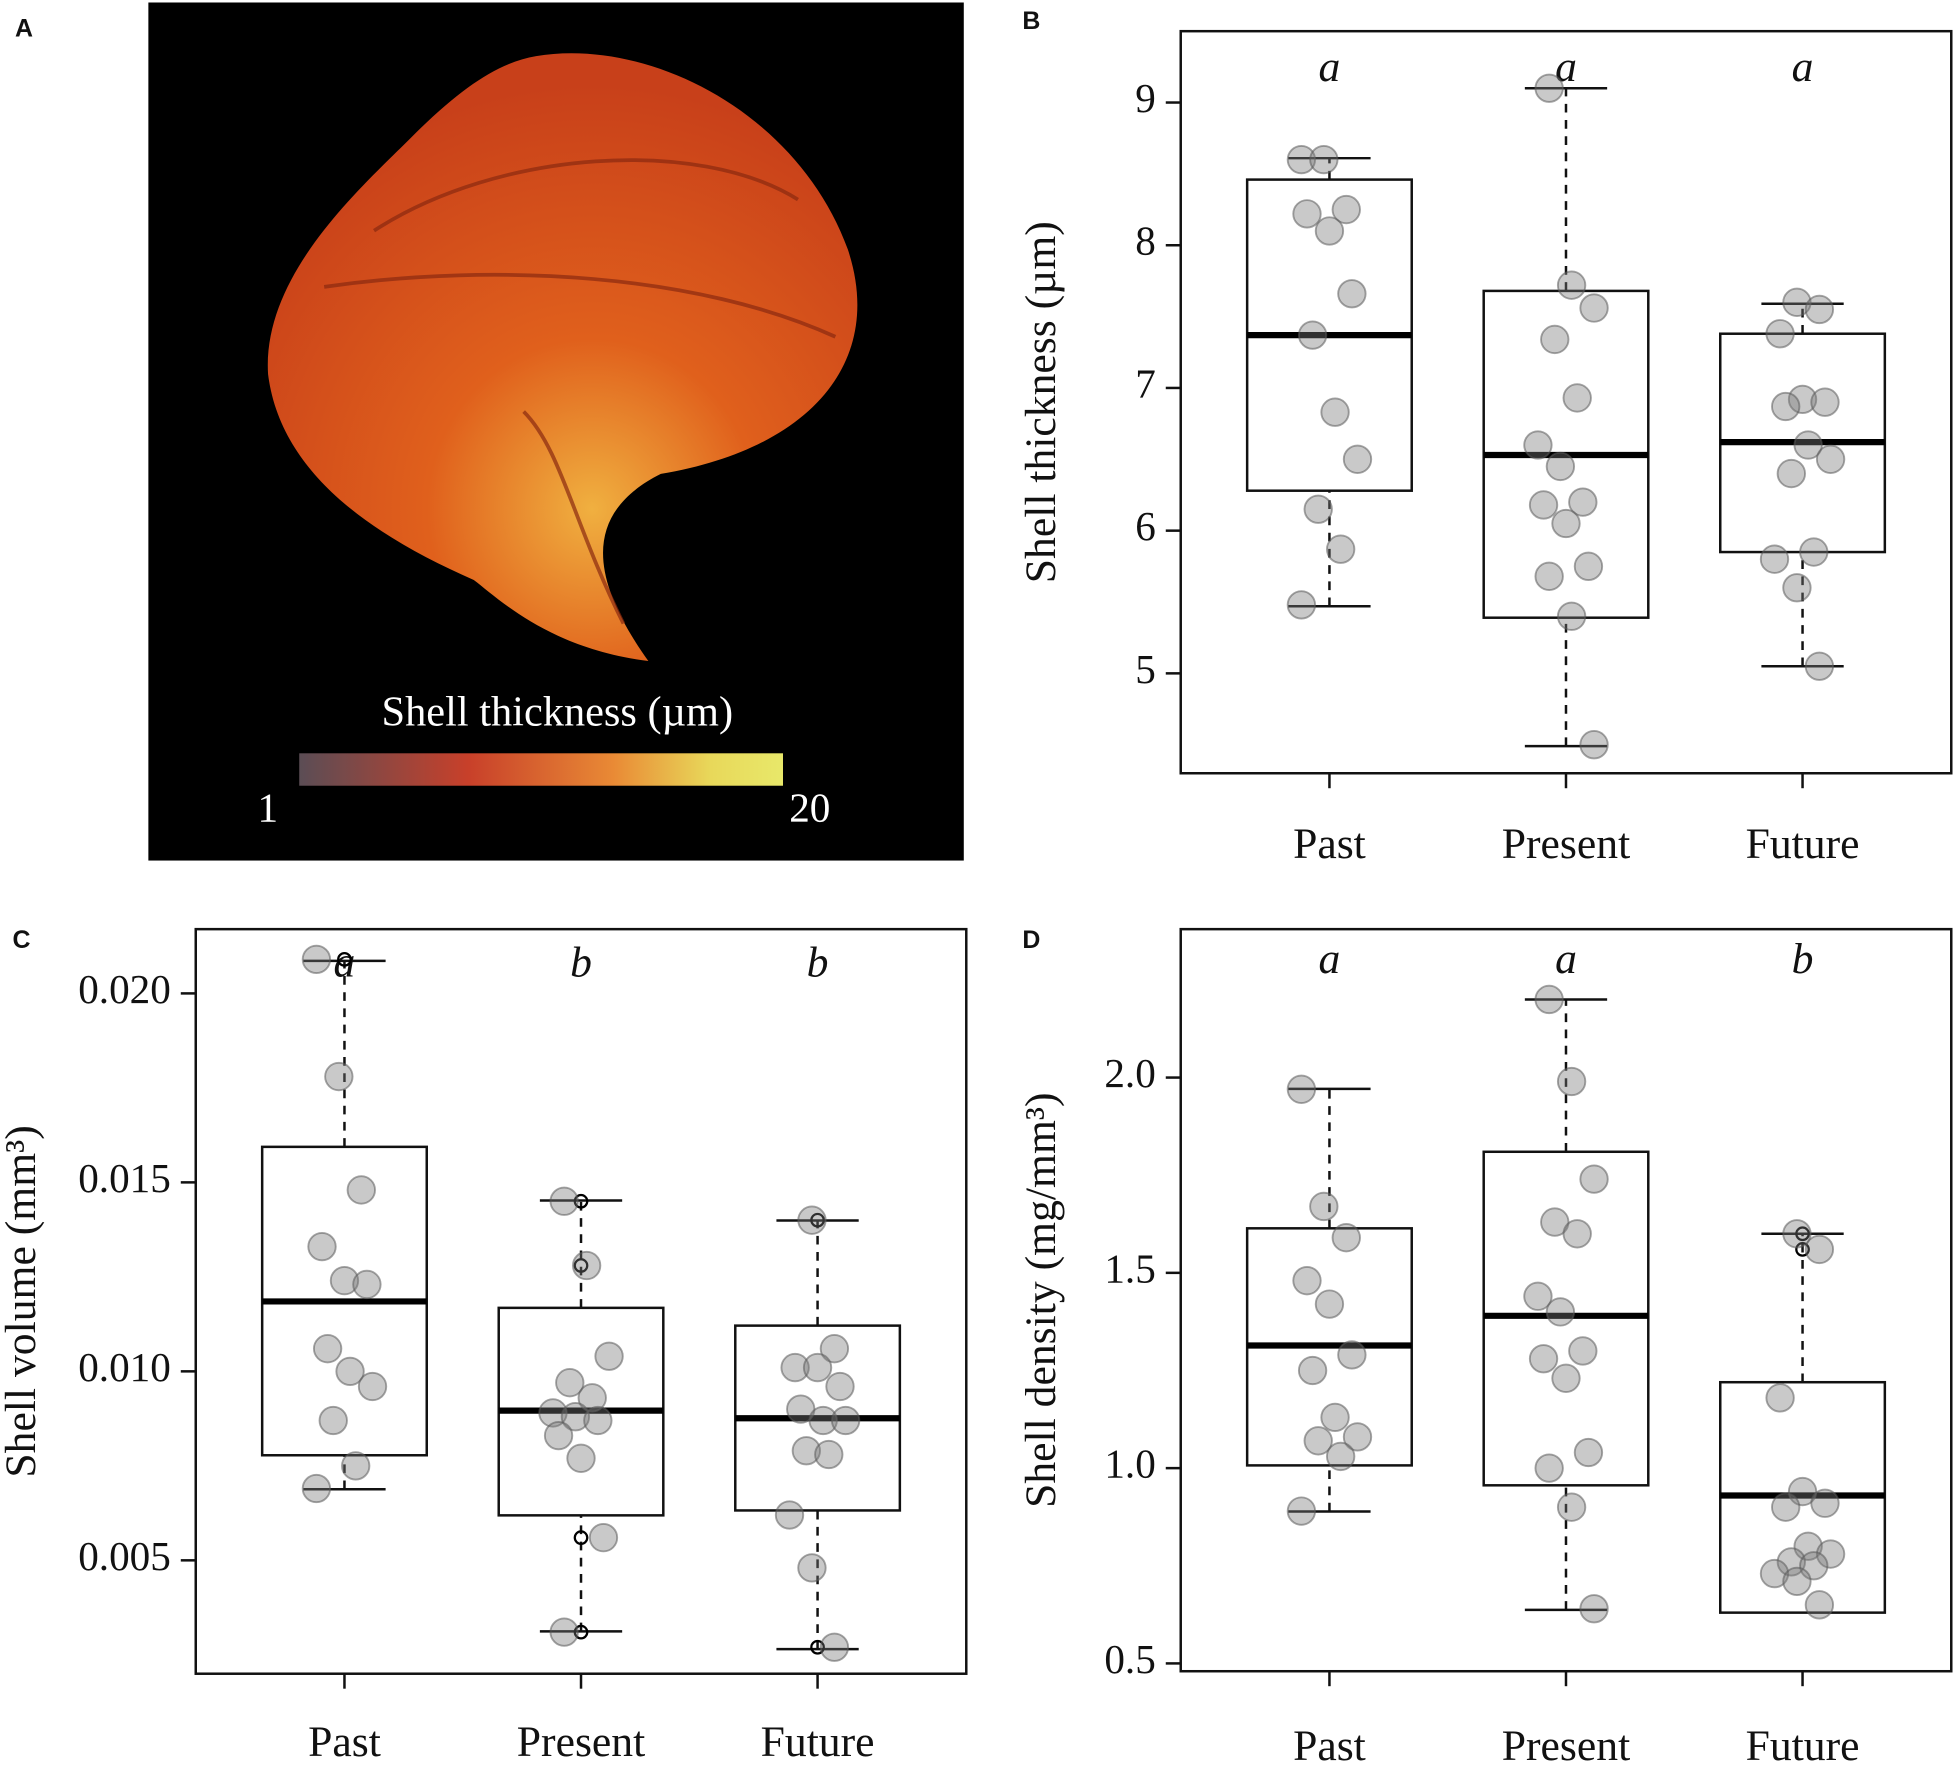 Image resolution: width=1955 pixels, height=1771 pixels. What do you see at coordinates (21, 940) in the screenshot?
I see `panel-label: C` at bounding box center [21, 940].